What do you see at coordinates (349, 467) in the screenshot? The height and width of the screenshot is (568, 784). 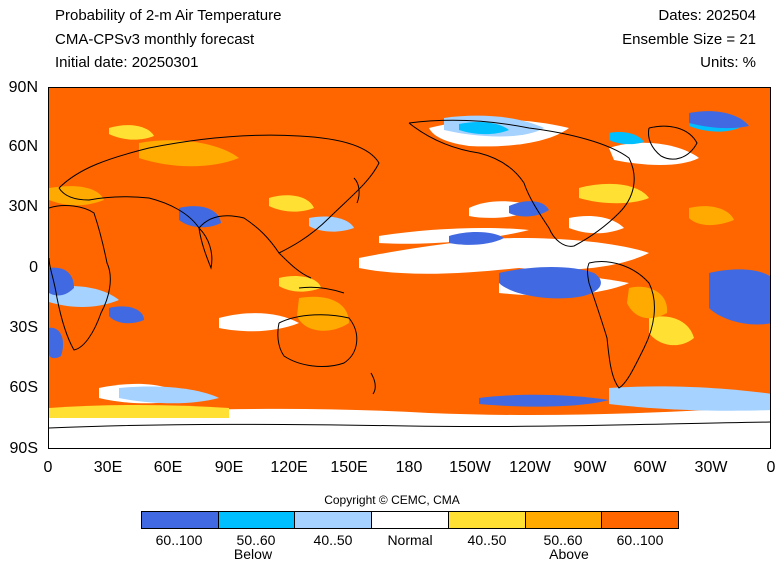 I see `x-label-150e: 150E` at bounding box center [349, 467].